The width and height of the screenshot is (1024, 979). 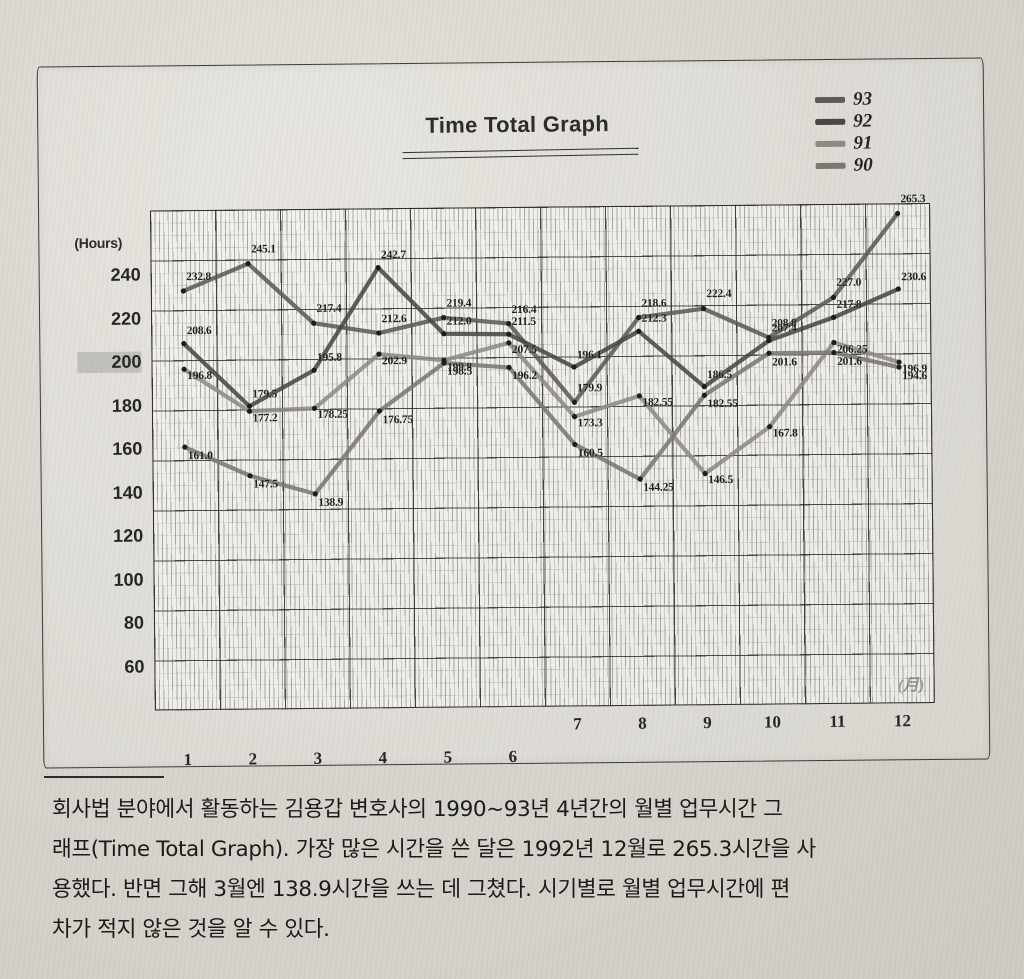 I want to click on point-label-91-m6: 207.5, so click(x=524, y=349).